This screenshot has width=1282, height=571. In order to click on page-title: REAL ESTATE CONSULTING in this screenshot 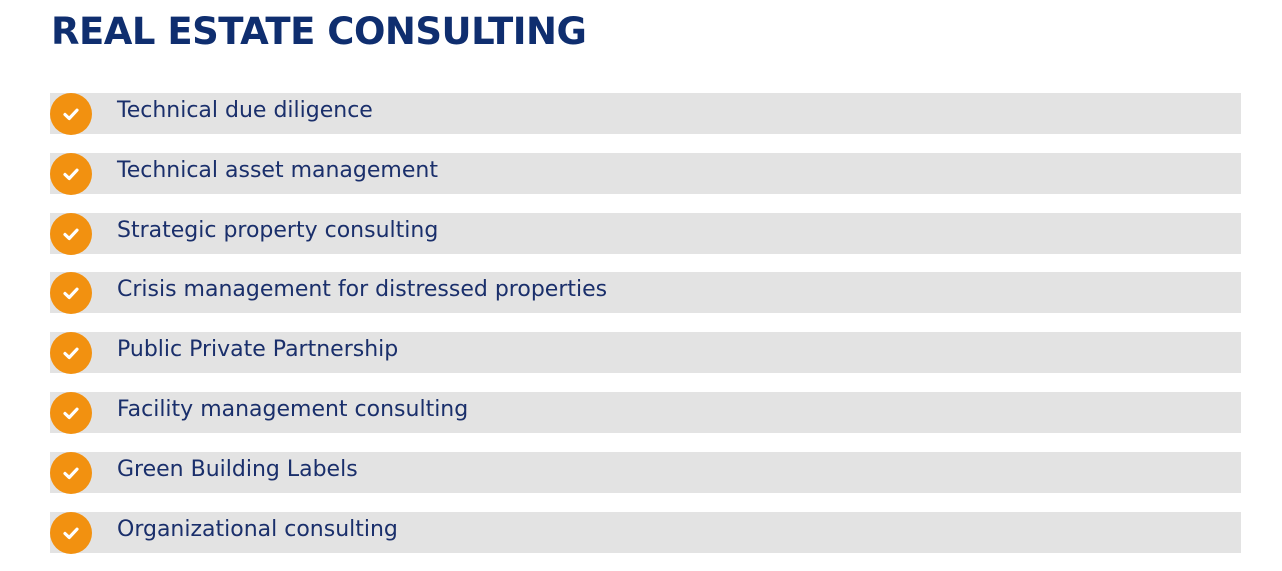, I will do `click(319, 31)`.